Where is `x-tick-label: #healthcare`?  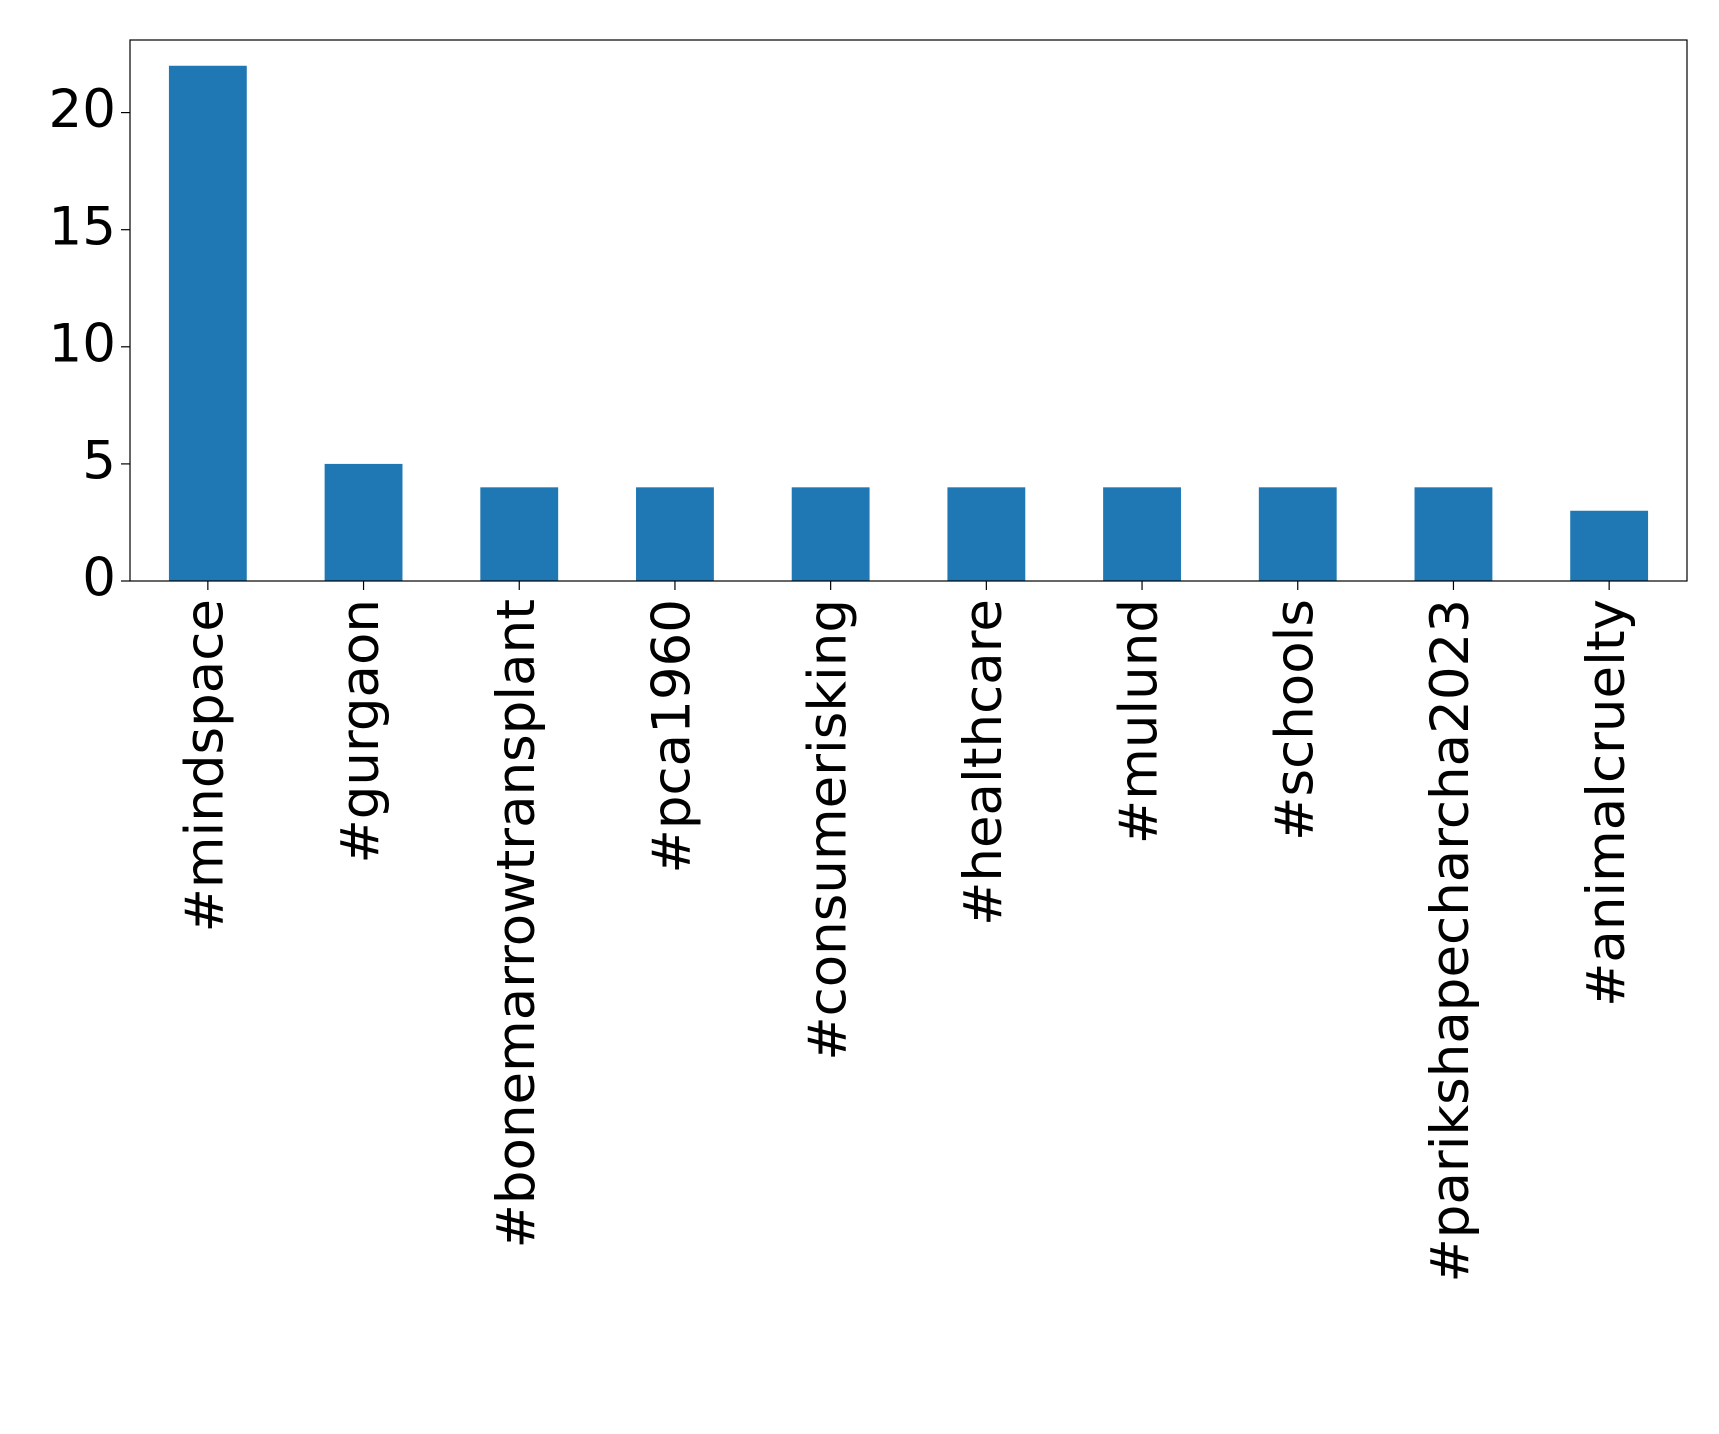
x-tick-label: #healthcare is located at coordinates (983, 762).